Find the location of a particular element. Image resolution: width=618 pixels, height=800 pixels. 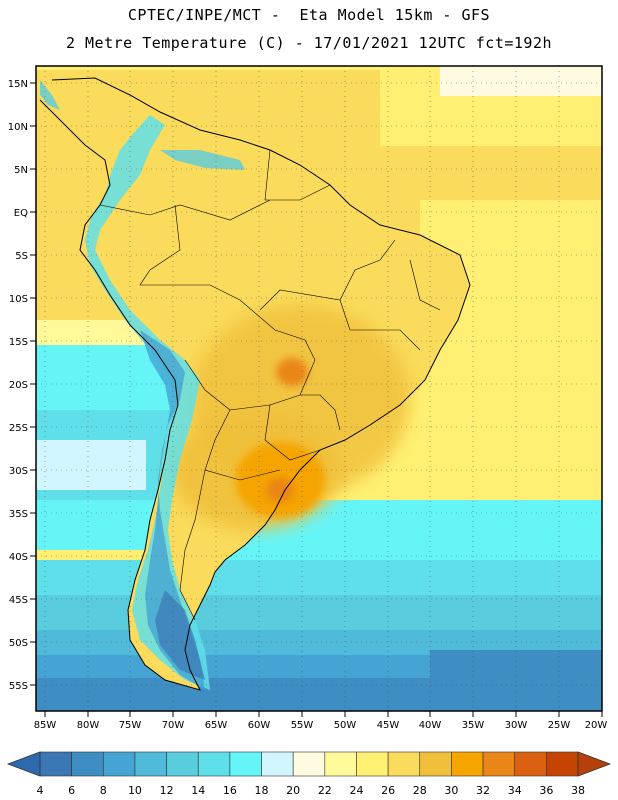

colorbar-tick-label: 16 is located at coordinates (230, 790).